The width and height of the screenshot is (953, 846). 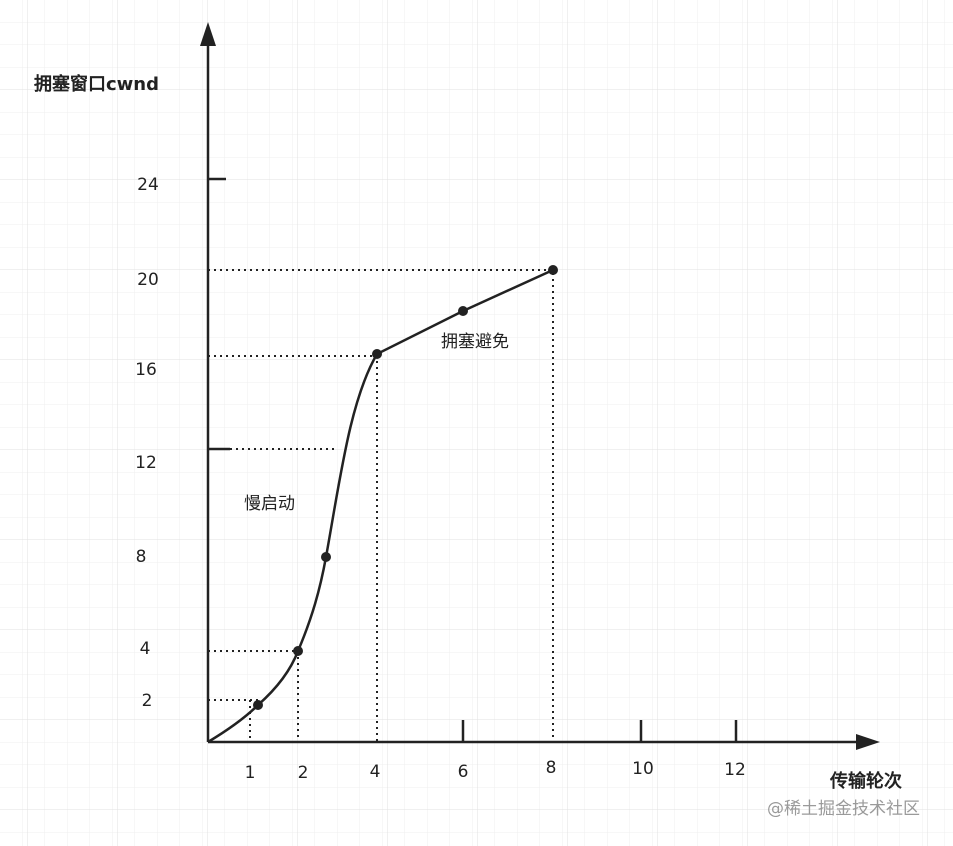 What do you see at coordinates (147, 701) in the screenshot?
I see `y-tick-label: 2` at bounding box center [147, 701].